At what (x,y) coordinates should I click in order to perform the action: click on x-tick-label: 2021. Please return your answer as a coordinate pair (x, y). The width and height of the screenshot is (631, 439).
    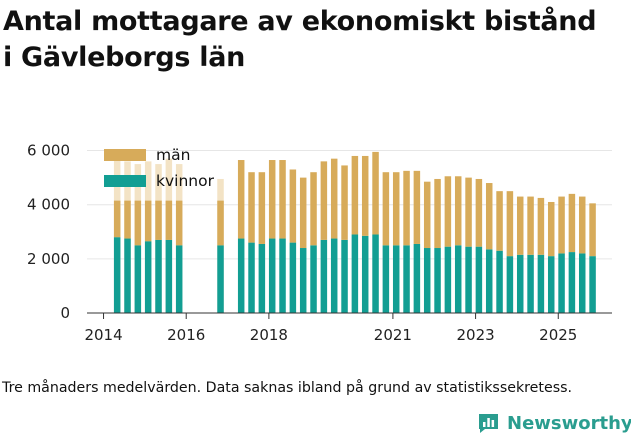
    Looking at the image, I should click on (393, 335).